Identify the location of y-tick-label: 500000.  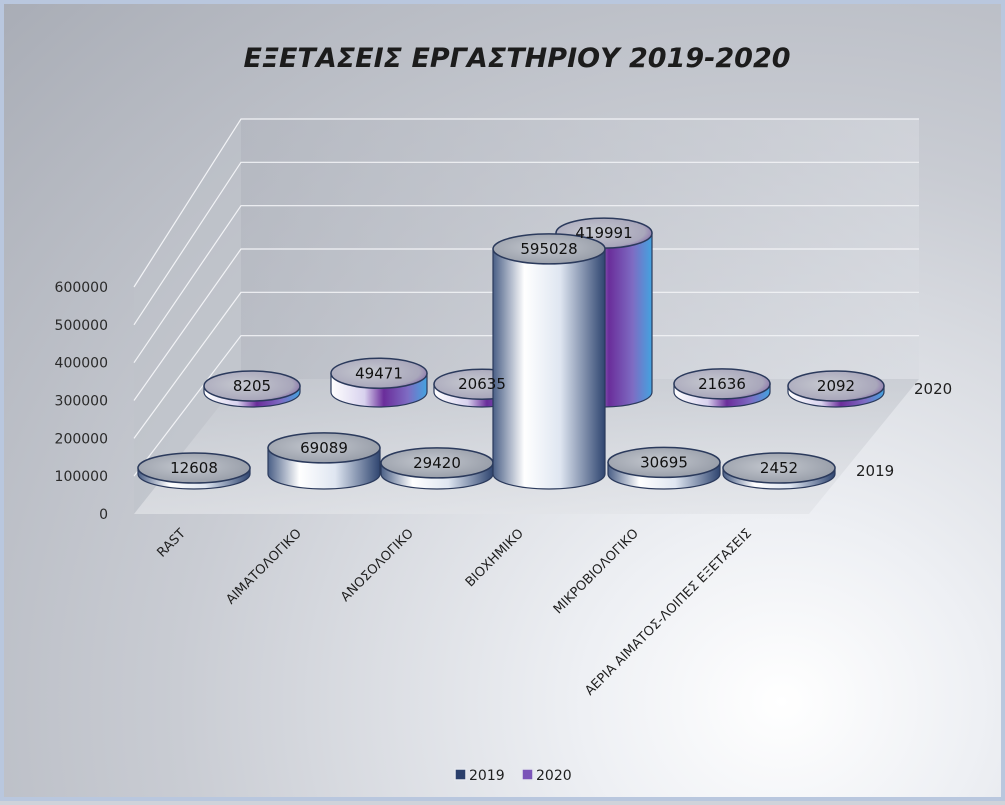
(81, 326).